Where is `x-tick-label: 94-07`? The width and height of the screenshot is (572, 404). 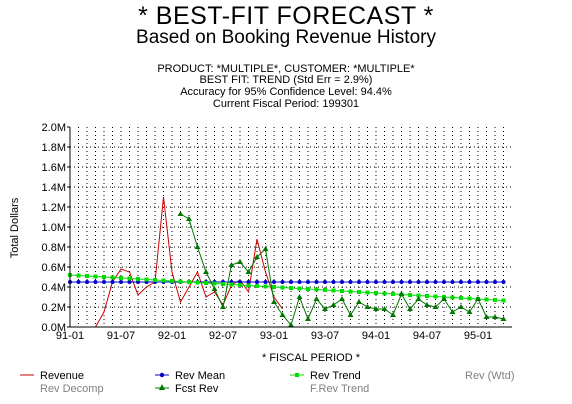
x-tick-label: 94-07 is located at coordinates (427, 336).